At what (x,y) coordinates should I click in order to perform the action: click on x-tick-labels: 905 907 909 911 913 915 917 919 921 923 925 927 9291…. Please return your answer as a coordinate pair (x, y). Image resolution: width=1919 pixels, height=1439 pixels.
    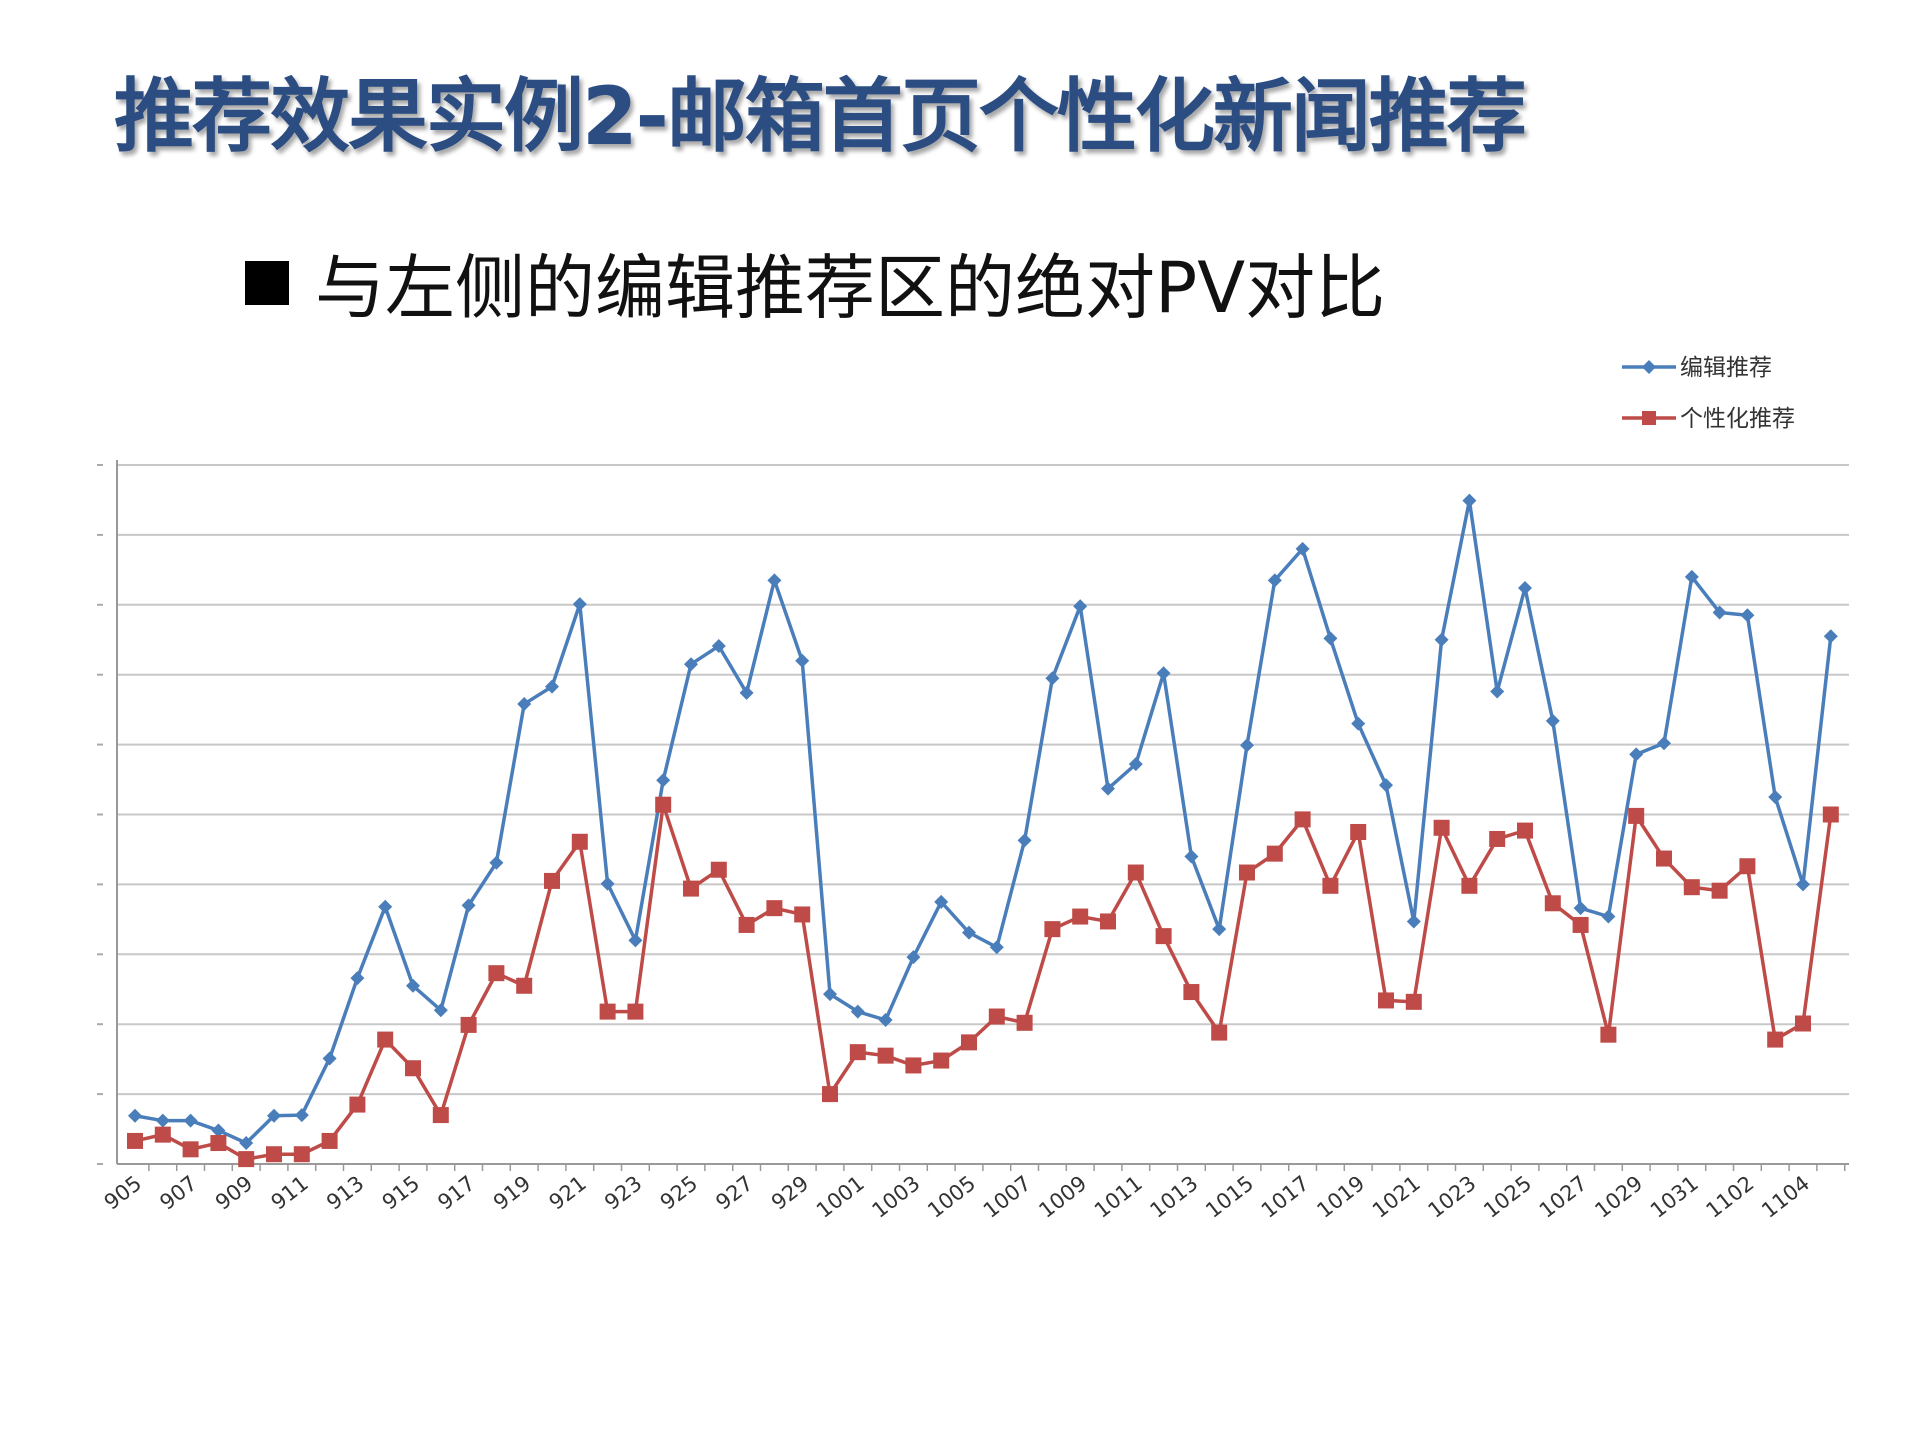
    Looking at the image, I should click on (957, 1197).